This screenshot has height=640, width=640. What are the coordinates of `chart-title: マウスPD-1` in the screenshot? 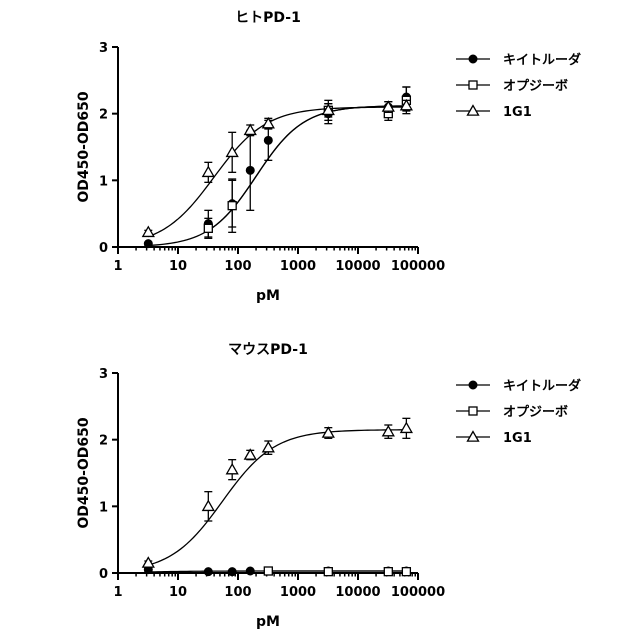 It's located at (268, 350).